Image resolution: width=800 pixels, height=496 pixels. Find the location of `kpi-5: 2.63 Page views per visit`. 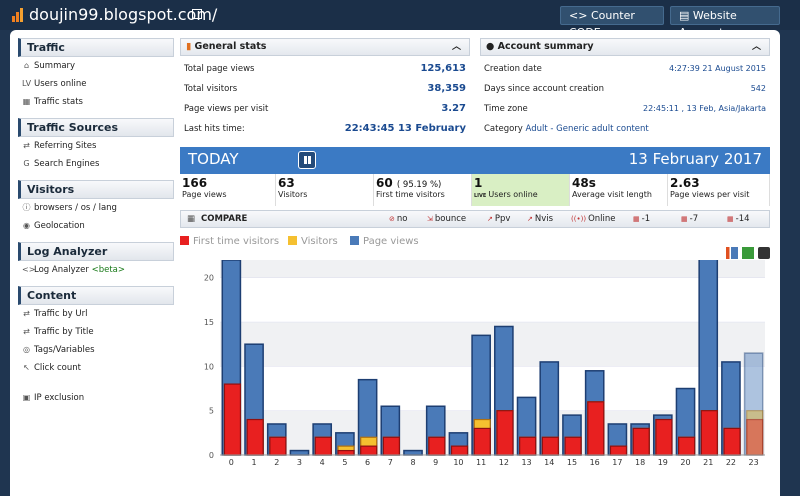

kpi-5: 2.63 Page views per visit is located at coordinates (719, 190).